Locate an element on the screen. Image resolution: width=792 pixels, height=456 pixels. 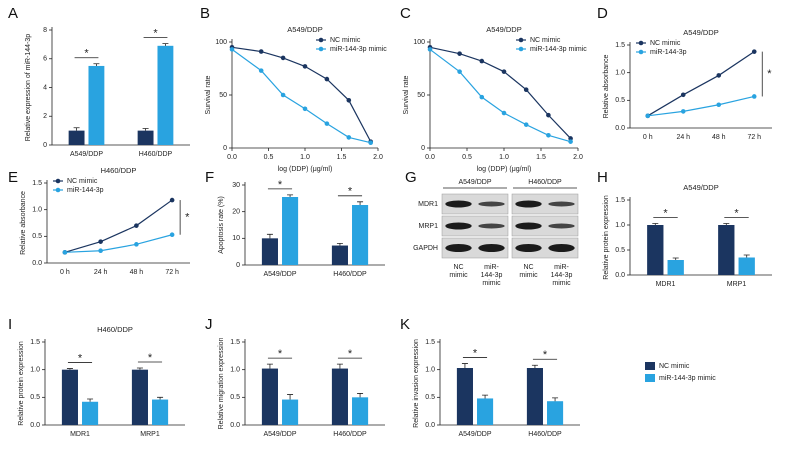
x-tick-label: 0 h is located at coordinates (648, 137).